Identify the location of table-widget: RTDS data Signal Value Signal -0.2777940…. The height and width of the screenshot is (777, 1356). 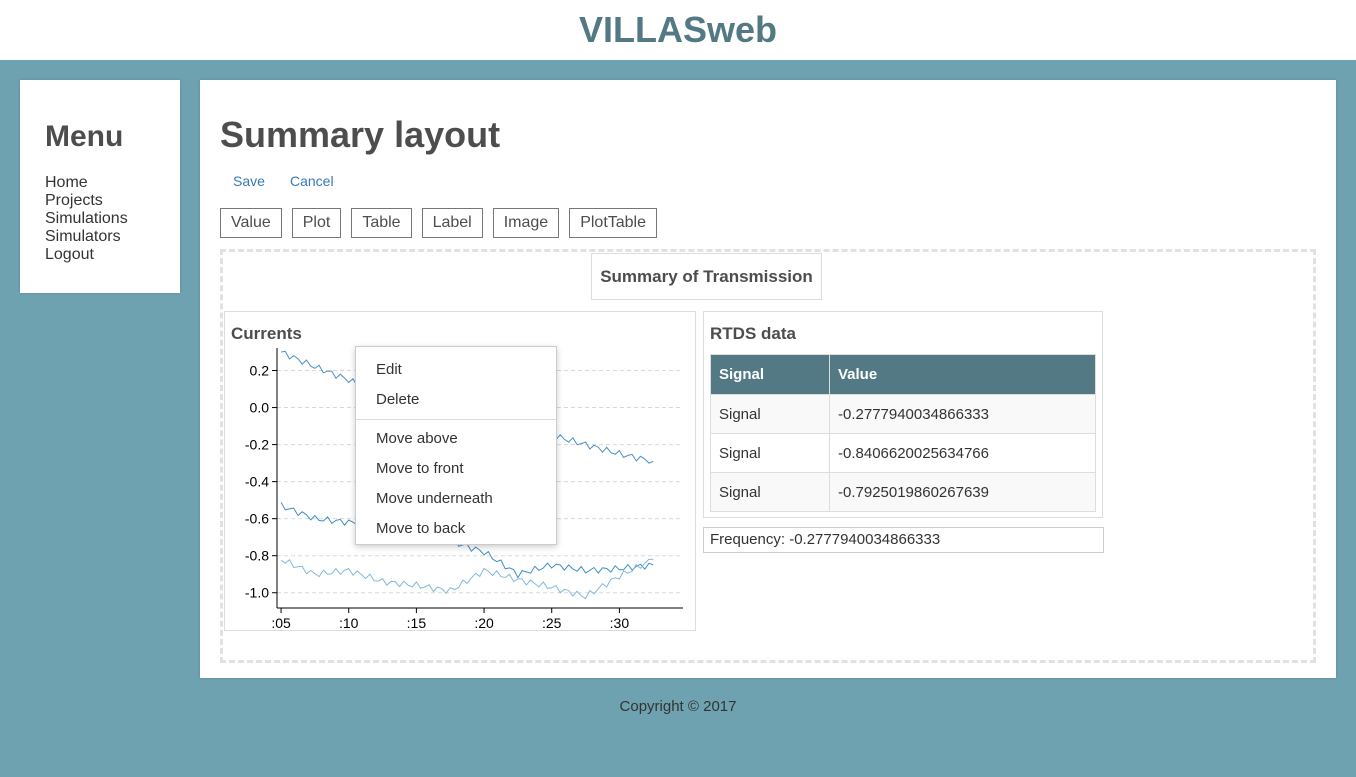
(903, 414).